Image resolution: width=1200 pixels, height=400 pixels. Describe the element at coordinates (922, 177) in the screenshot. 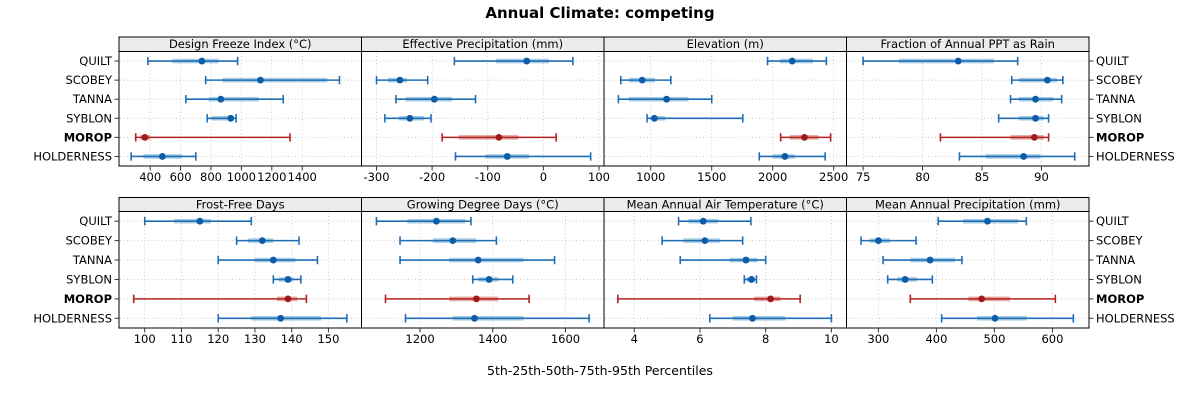

I see `x-tick-label: 80` at that location.